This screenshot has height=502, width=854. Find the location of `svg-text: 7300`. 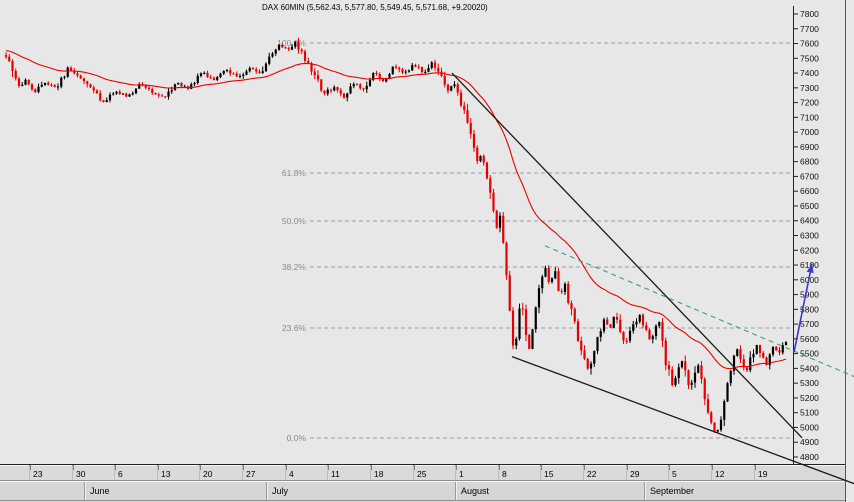

svg-text: 7300 is located at coordinates (809, 88).